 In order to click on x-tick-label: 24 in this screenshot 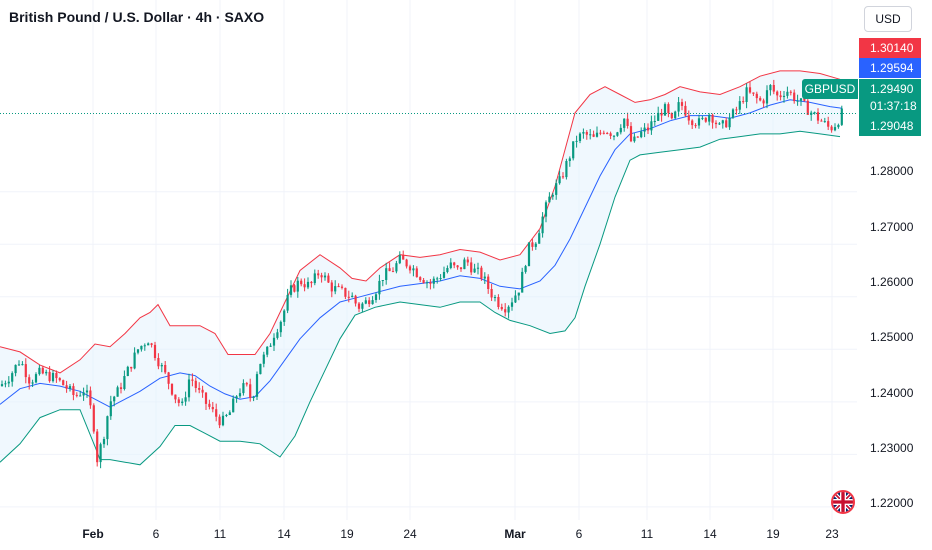, I will do `click(410, 534)`.